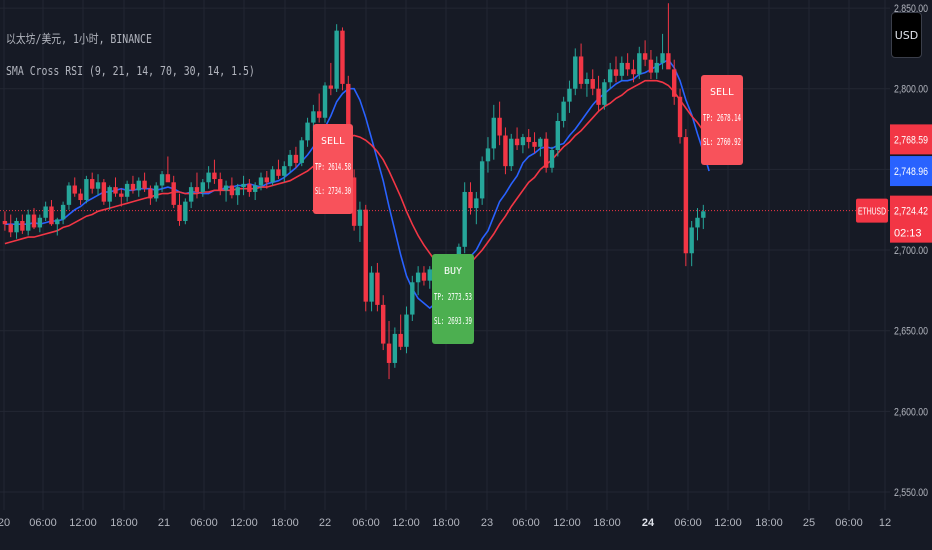  I want to click on time-tick-label: 12:00, so click(83, 523).